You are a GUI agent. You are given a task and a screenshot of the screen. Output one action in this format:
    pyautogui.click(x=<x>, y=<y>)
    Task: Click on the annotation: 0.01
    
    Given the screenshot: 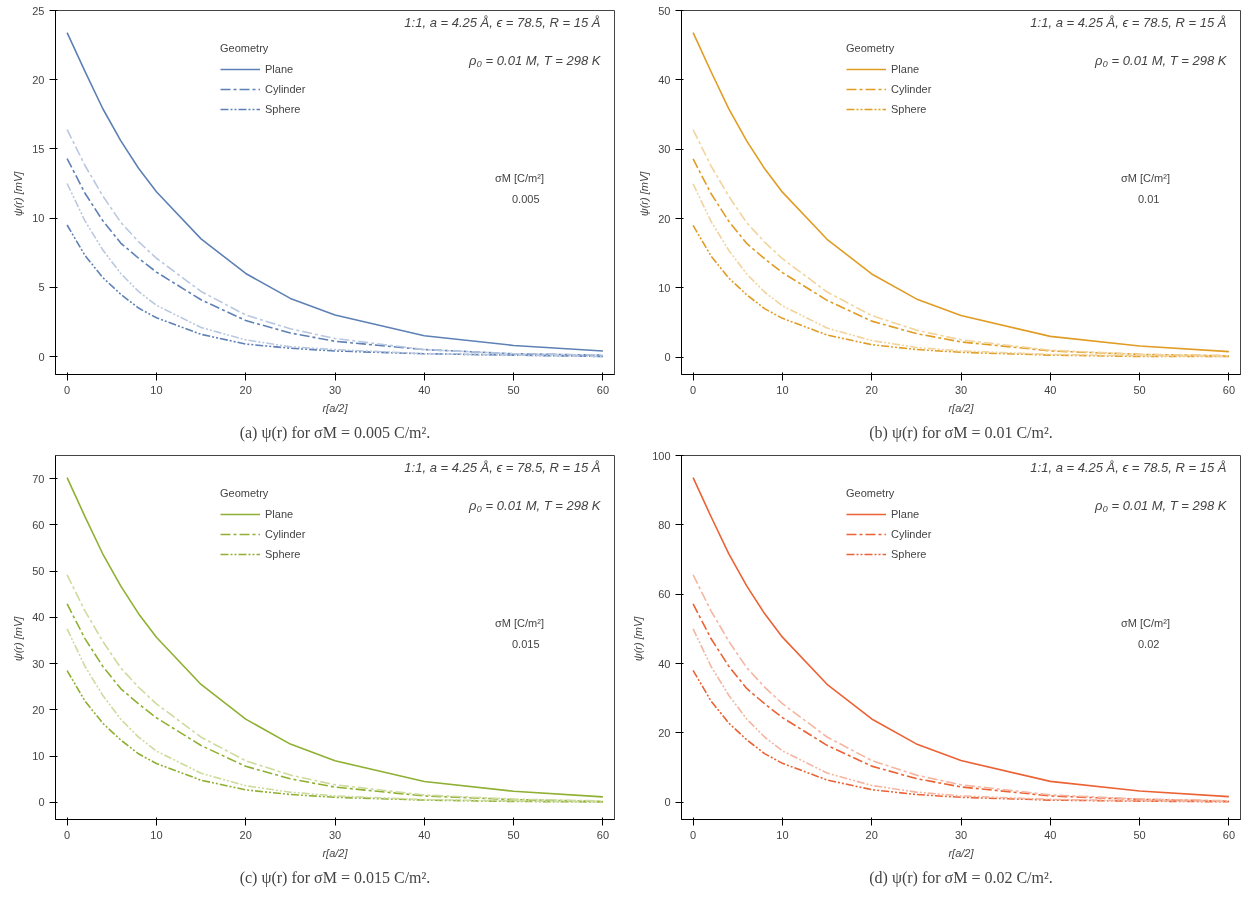 What is the action you would take?
    pyautogui.click(x=1149, y=199)
    